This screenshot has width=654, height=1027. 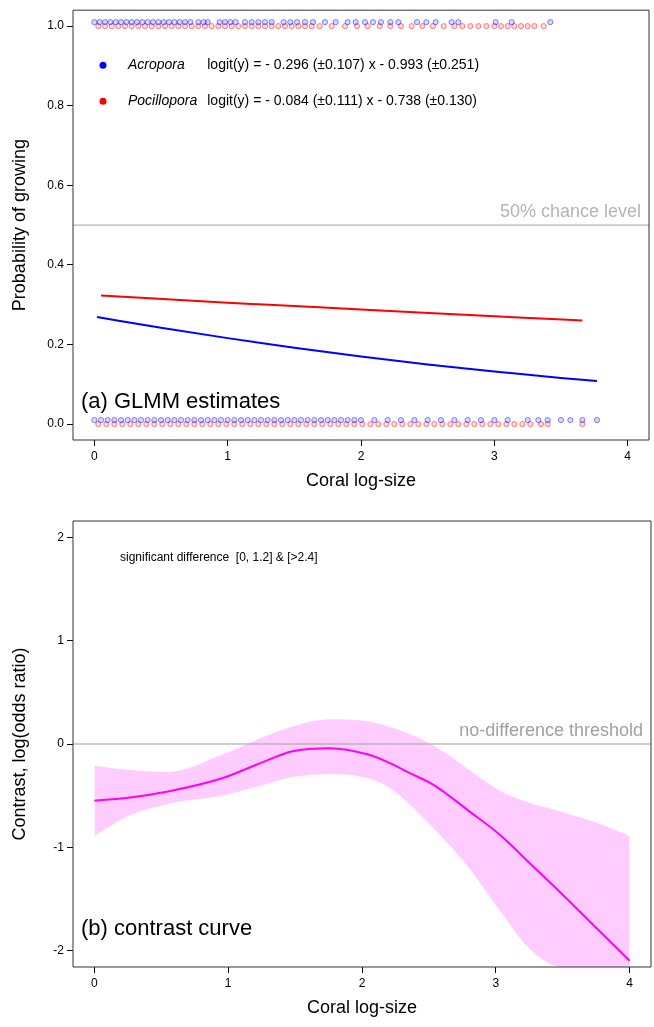 What do you see at coordinates (18, 744) in the screenshot?
I see `y-axis-title: Contrast, log(odds ratio)` at bounding box center [18, 744].